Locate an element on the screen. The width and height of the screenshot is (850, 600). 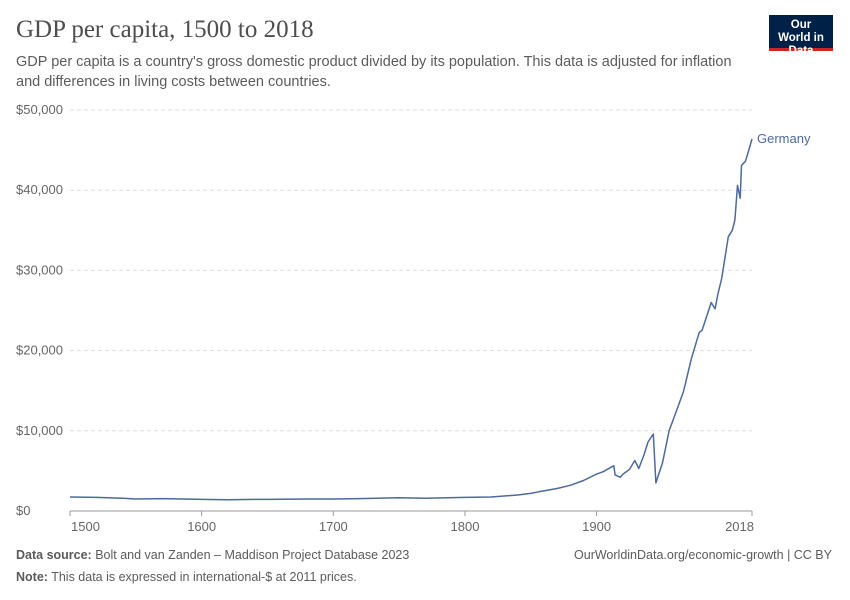
x-tick-label: 1900 is located at coordinates (596, 526).